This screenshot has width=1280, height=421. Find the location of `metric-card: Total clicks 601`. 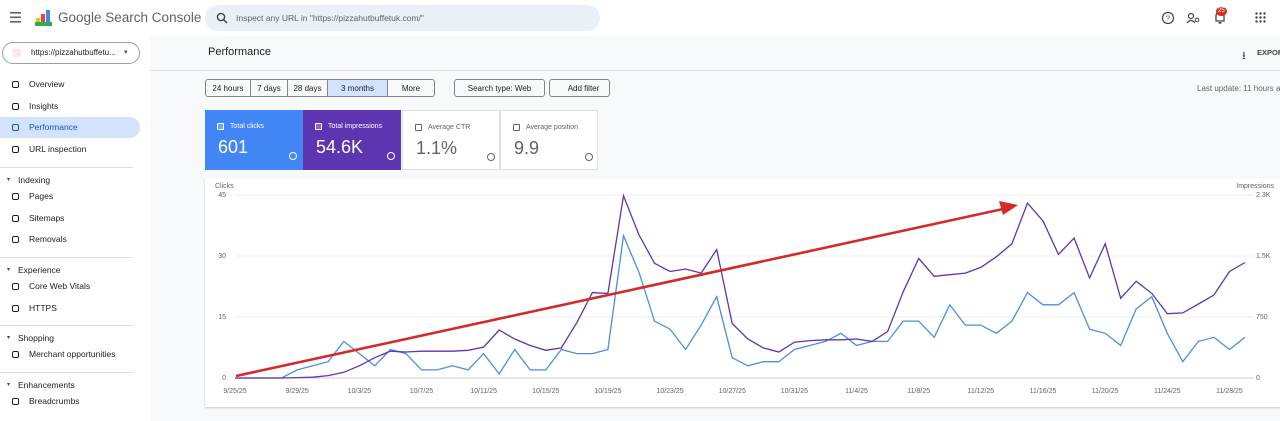

metric-card: Total clicks 601 is located at coordinates (254, 140).